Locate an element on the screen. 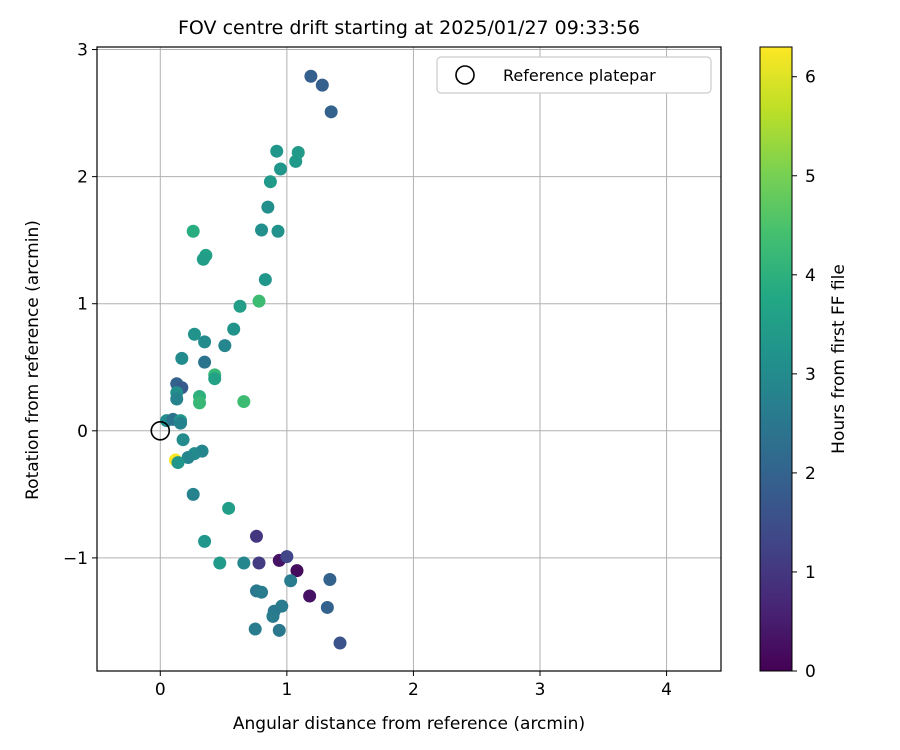 This screenshot has height=750, width=900. x-axis-label: Angular distance from reference (arcmin) is located at coordinates (409, 724).